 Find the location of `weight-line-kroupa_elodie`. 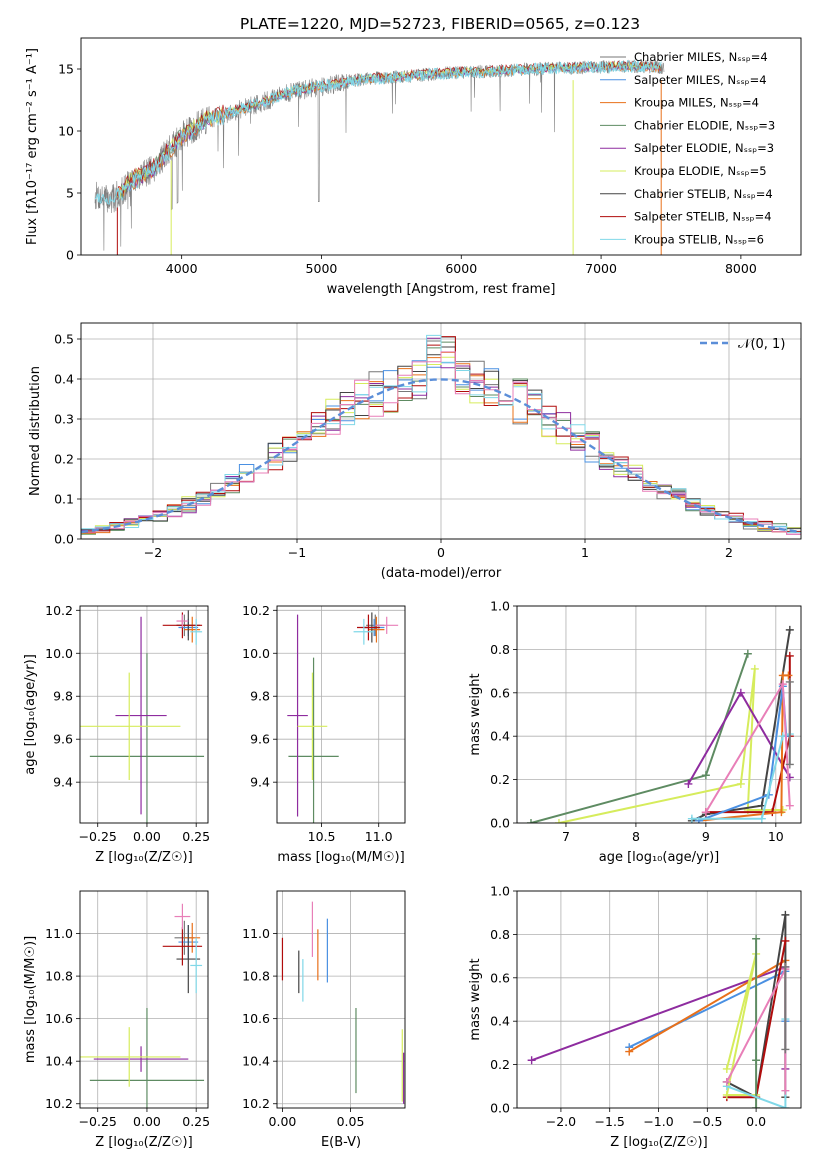

weight-line-kroupa_elodie is located at coordinates (670, 745).